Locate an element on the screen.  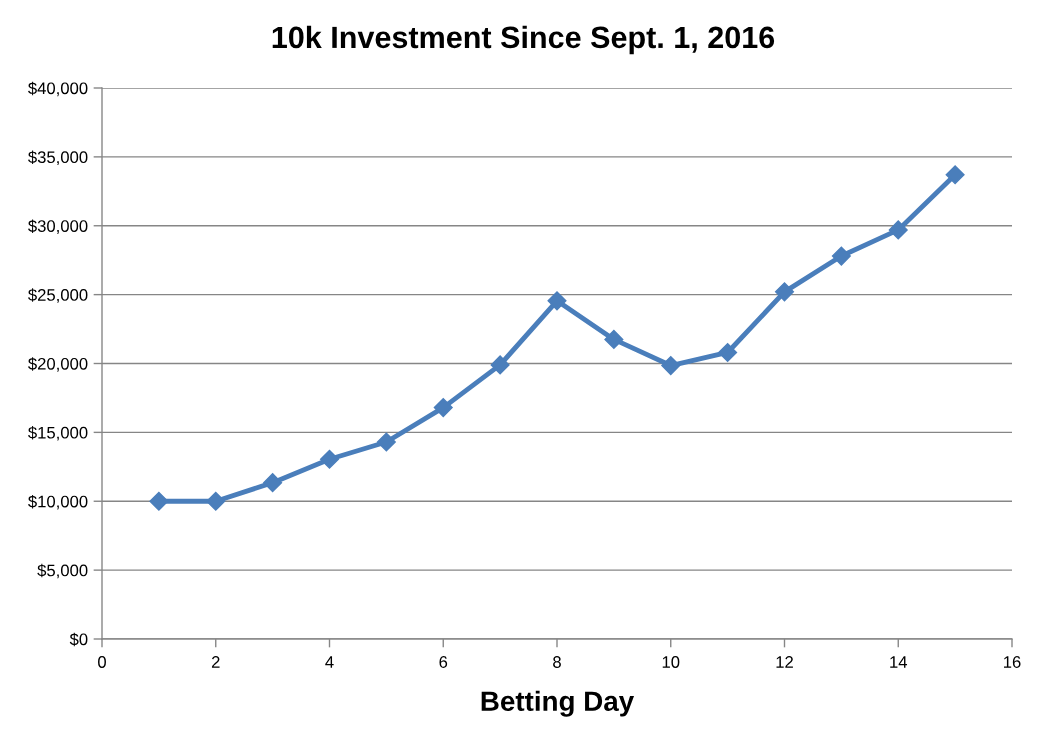
y-tick-label: $0 is located at coordinates (78, 639).